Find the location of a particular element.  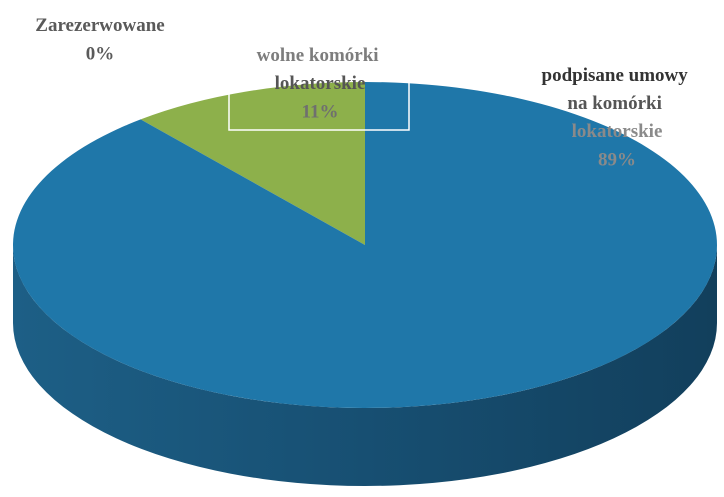

slice-value-label: 11% is located at coordinates (320, 111).